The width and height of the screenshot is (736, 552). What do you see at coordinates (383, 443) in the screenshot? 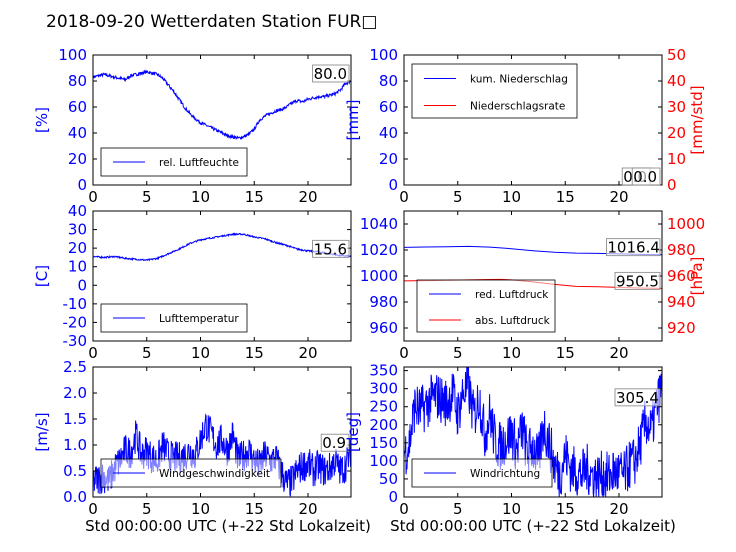
I see `y-tick-label: 150` at bounding box center [383, 443].